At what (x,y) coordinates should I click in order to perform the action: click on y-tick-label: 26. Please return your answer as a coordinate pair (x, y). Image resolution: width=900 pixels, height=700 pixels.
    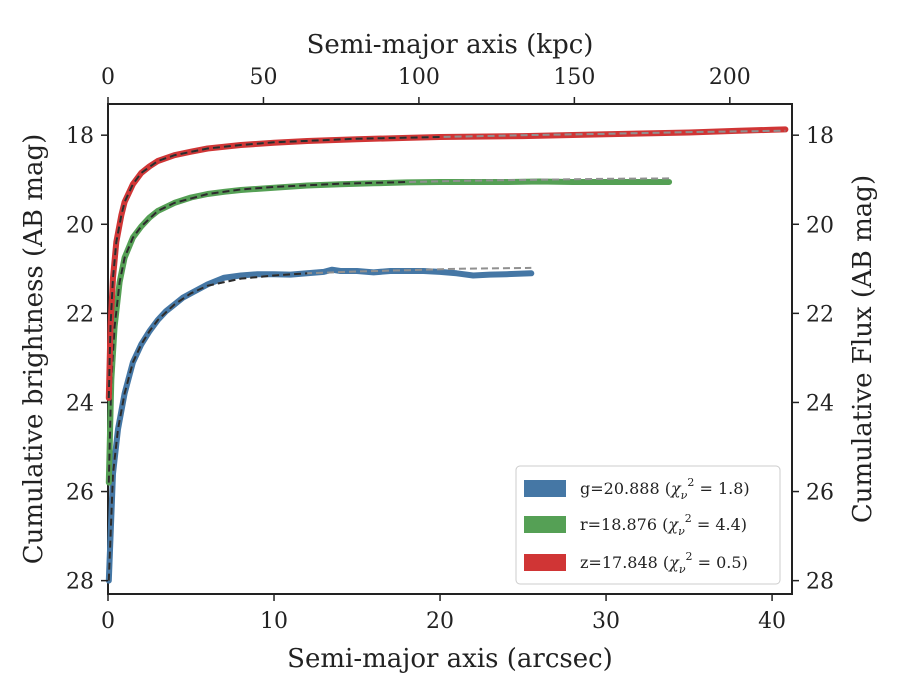
    Looking at the image, I should click on (80, 493).